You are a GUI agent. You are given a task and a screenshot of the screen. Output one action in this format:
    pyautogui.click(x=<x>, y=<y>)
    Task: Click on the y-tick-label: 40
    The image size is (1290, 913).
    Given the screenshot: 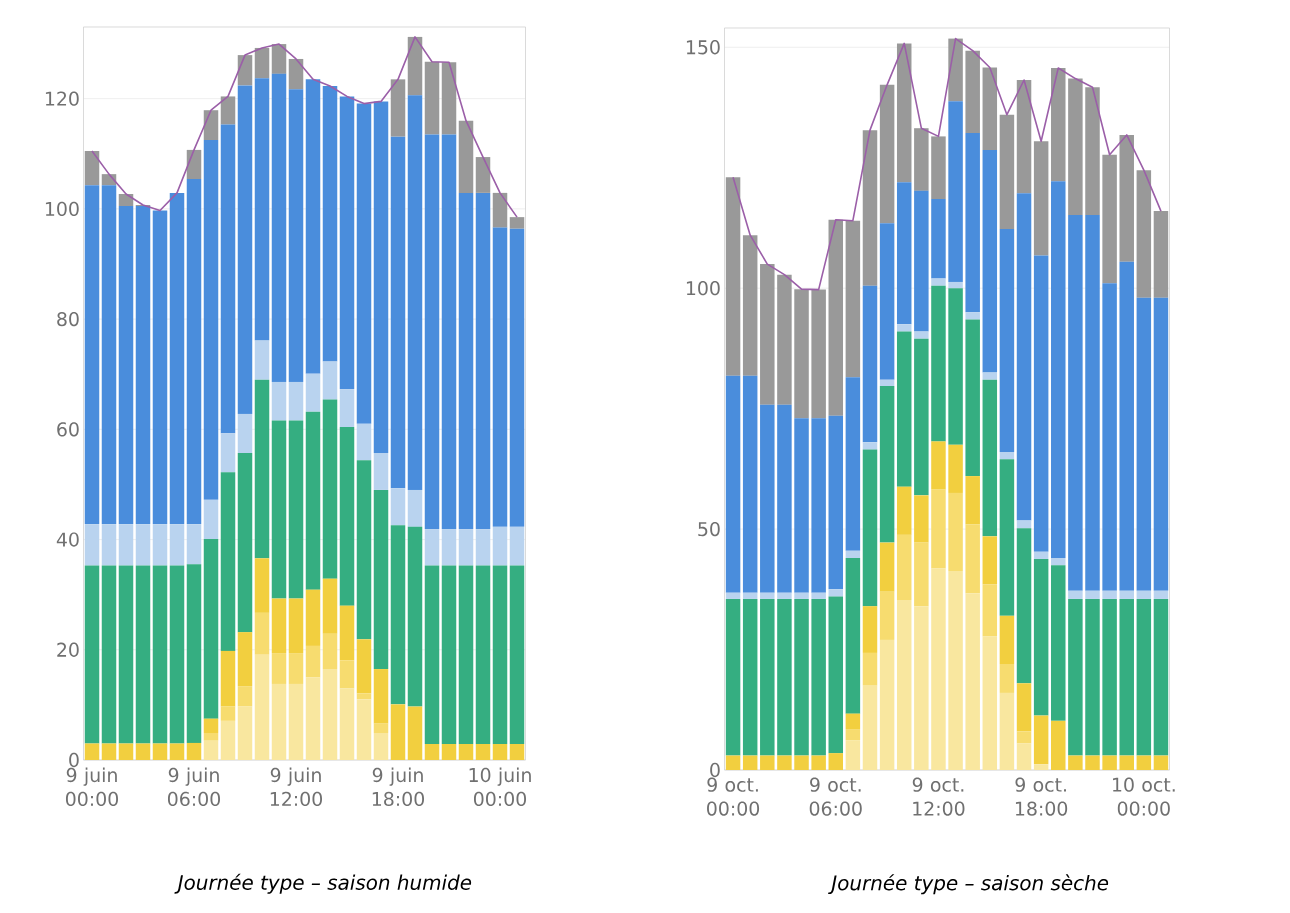 What is the action you would take?
    pyautogui.click(x=67, y=539)
    